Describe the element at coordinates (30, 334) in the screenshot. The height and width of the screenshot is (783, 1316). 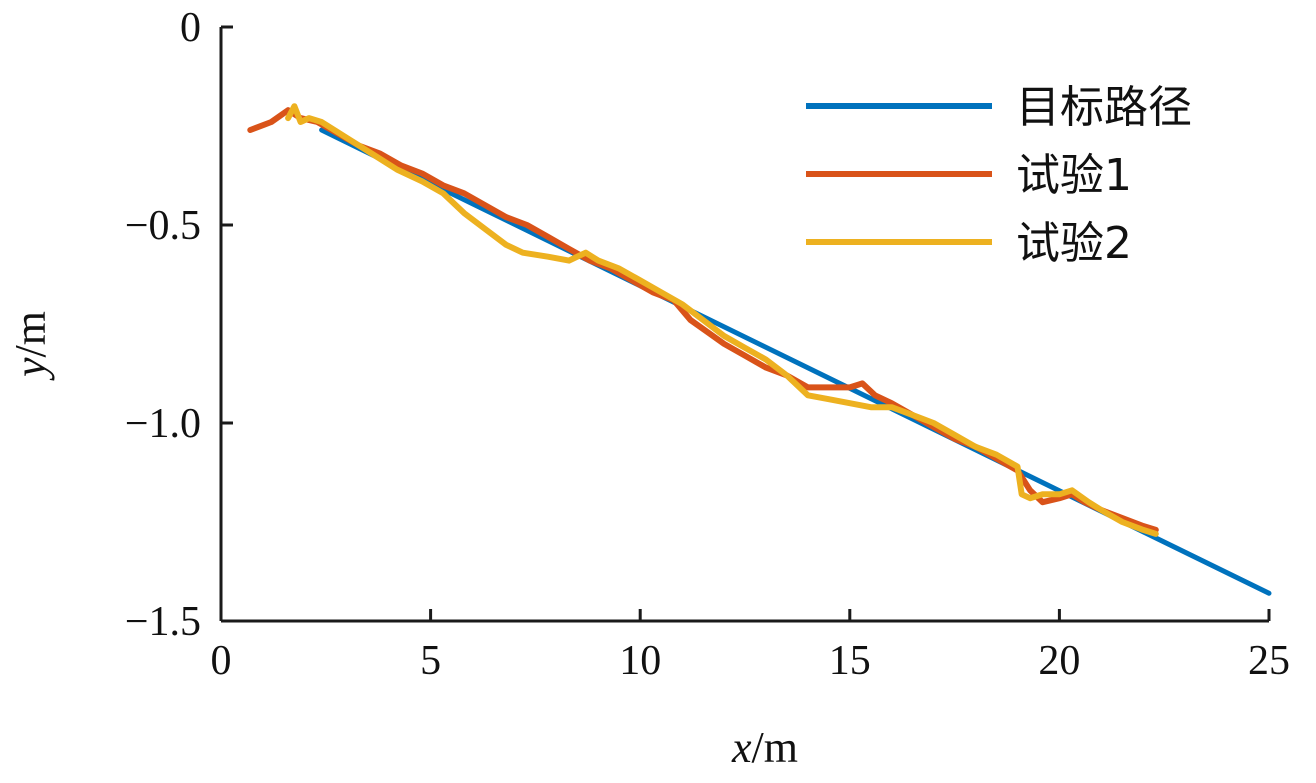
I see `y-axis-label-unit: /m` at that location.